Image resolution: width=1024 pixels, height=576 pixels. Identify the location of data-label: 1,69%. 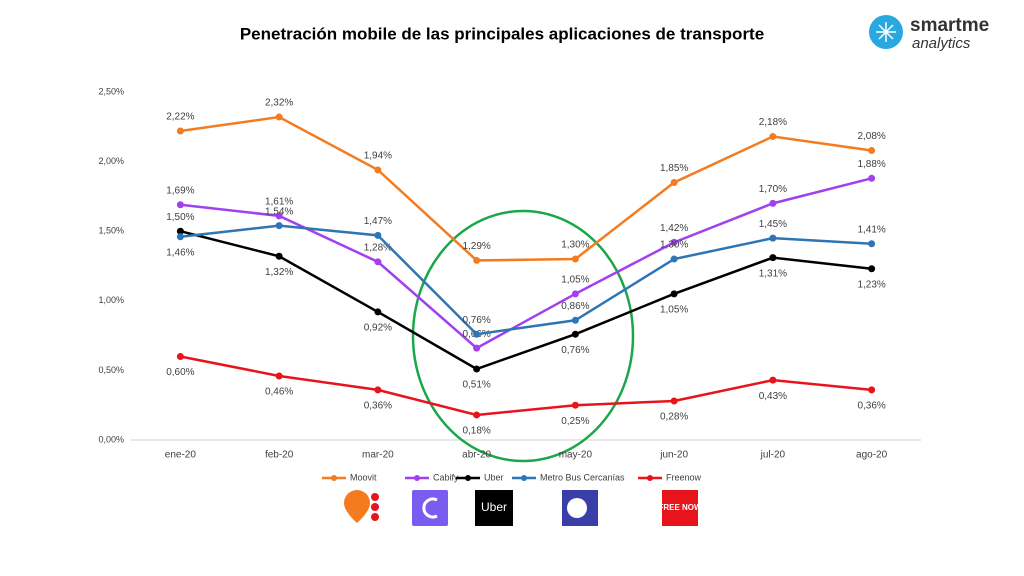
(180, 190).